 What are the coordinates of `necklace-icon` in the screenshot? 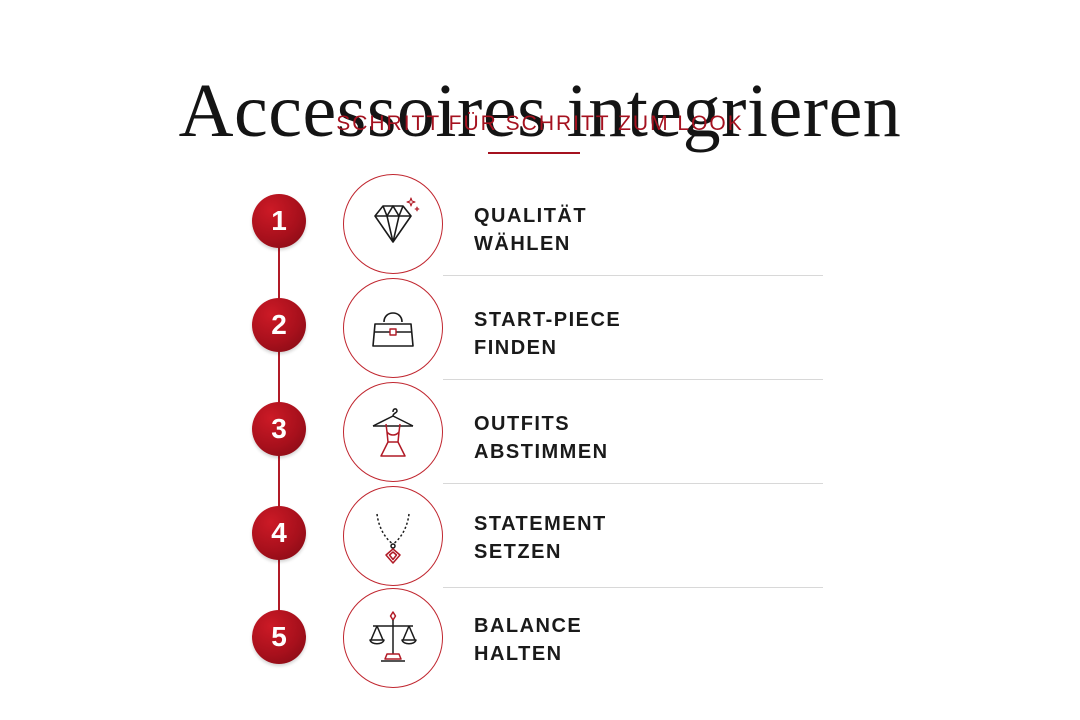 It's located at (393, 538).